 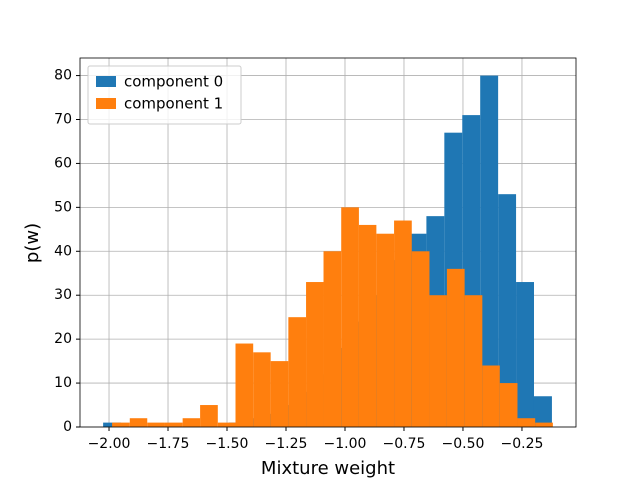 What do you see at coordinates (63, 339) in the screenshot?
I see `y-tick-label: 20` at bounding box center [63, 339].